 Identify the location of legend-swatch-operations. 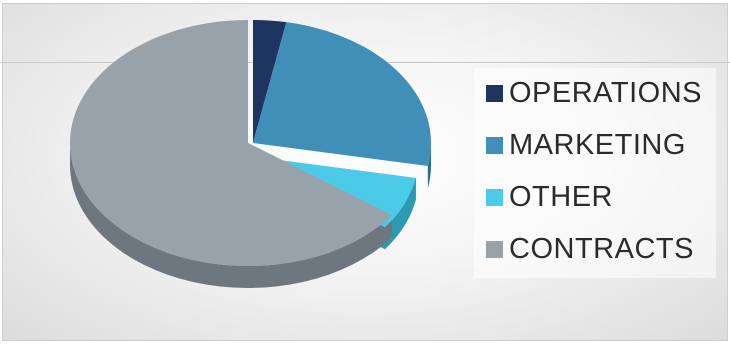
(494, 93).